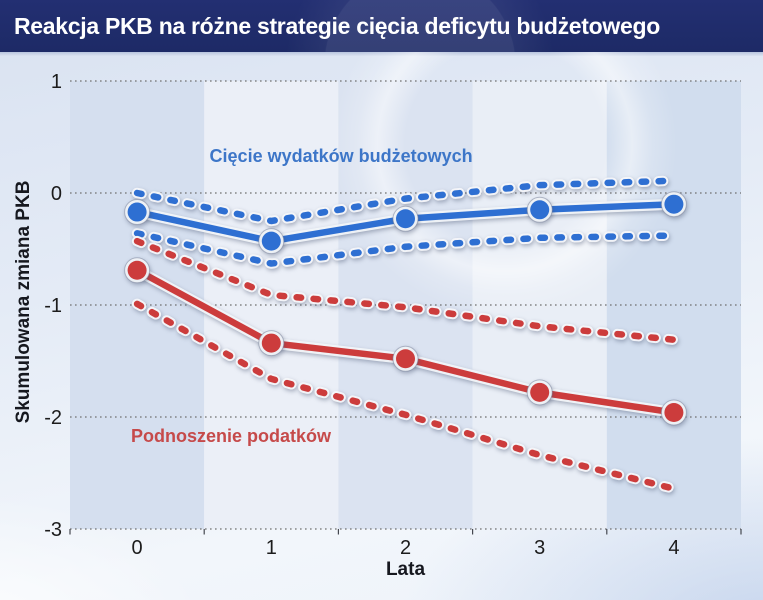  Describe the element at coordinates (56, 194) in the screenshot. I see `y-tick-label: 0` at that location.